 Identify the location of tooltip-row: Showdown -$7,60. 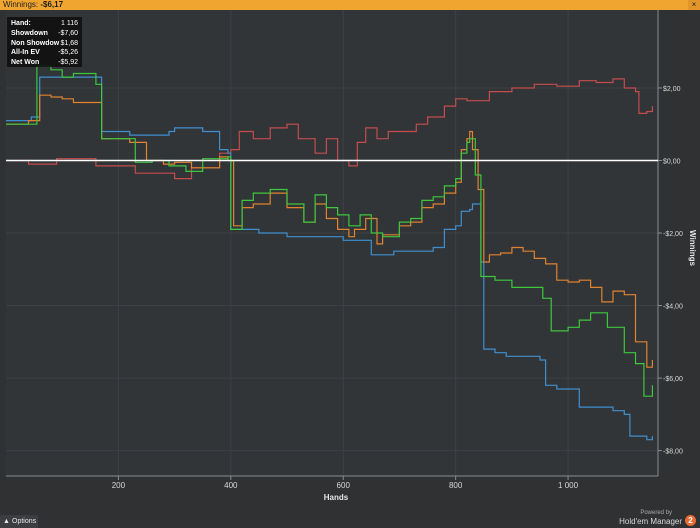
(44, 34).